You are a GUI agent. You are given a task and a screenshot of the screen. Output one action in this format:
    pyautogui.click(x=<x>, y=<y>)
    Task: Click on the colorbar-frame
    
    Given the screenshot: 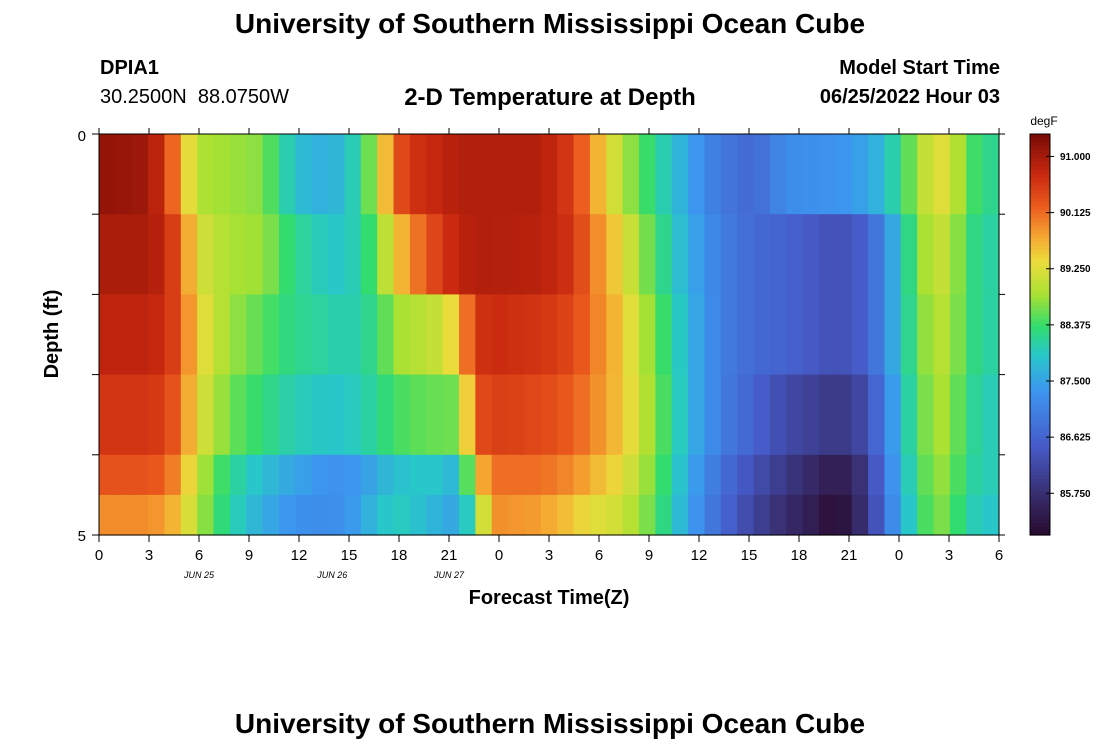 What is the action you would take?
    pyautogui.click(x=1040, y=334)
    